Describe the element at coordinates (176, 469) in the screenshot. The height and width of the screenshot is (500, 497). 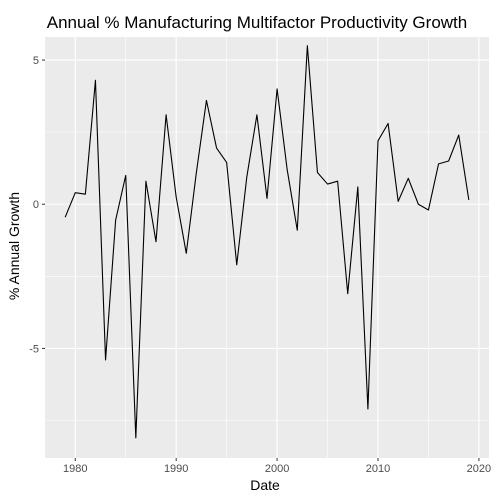
I see `x-tick-label: 1990` at that location.